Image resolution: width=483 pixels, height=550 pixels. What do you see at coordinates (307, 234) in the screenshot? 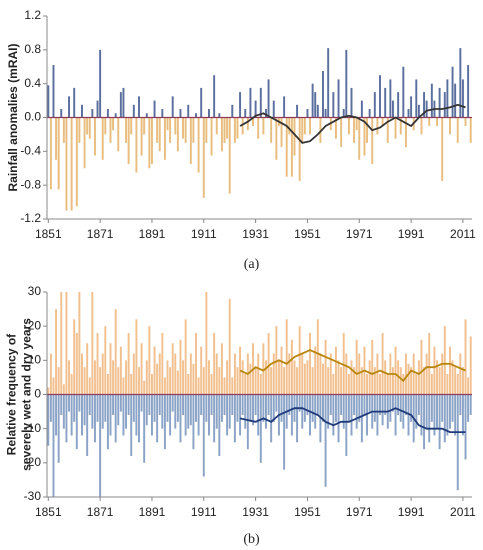
I see `x-tick-label: 1951` at bounding box center [307, 234].